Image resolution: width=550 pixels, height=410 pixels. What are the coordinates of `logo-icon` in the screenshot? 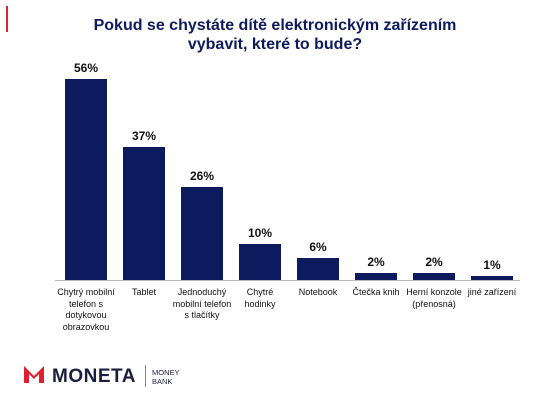 It's located at (34, 374).